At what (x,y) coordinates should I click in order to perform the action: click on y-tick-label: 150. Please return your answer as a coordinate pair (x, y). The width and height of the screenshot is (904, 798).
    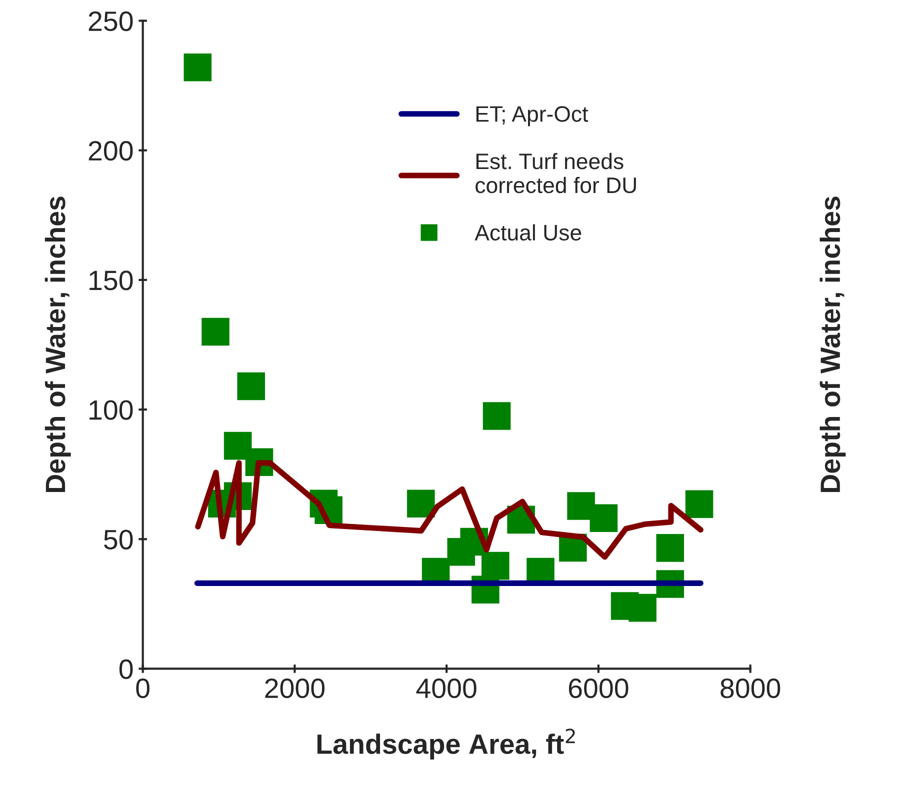
    Looking at the image, I should click on (111, 280).